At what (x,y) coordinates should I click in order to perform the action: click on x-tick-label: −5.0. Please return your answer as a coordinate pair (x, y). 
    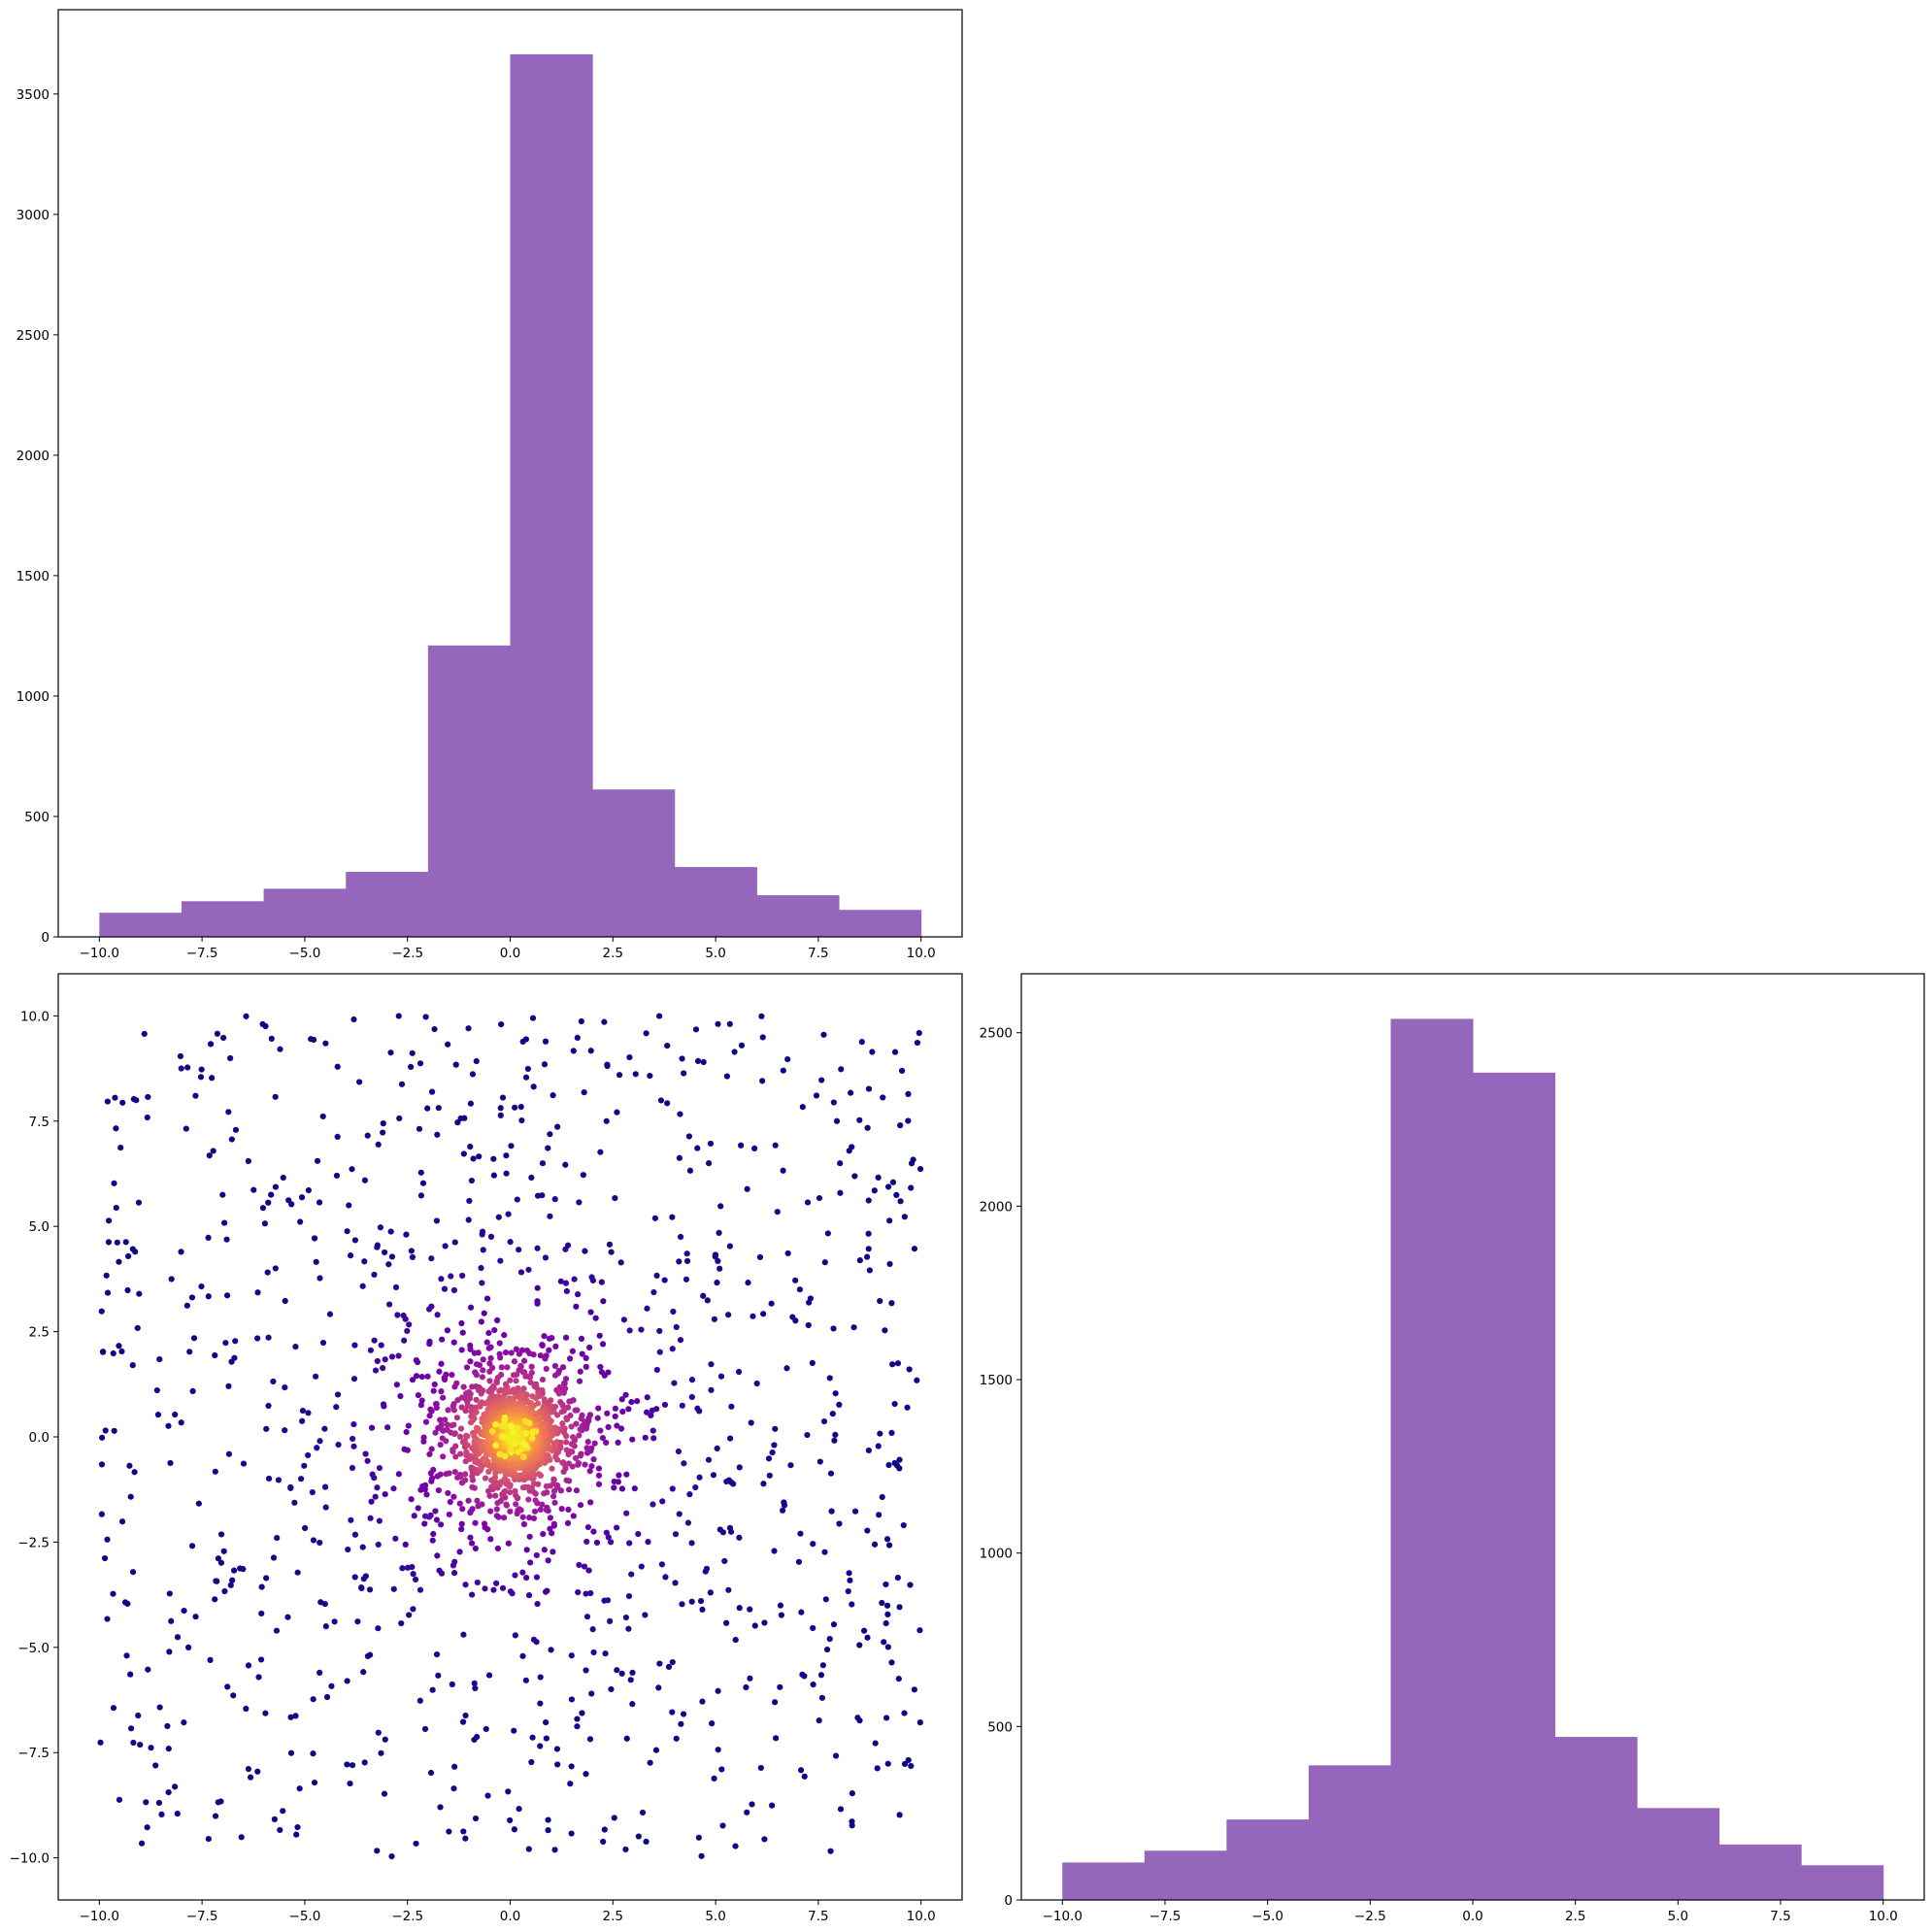
    Looking at the image, I should click on (1267, 1916).